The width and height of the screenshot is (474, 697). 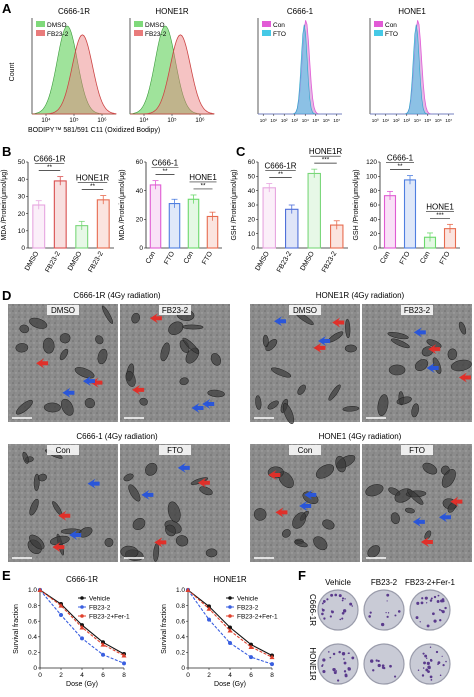 What do you see at coordinates (252, 191) in the screenshot?
I see `bar-ytick-label-2-4: 40` at bounding box center [252, 191].